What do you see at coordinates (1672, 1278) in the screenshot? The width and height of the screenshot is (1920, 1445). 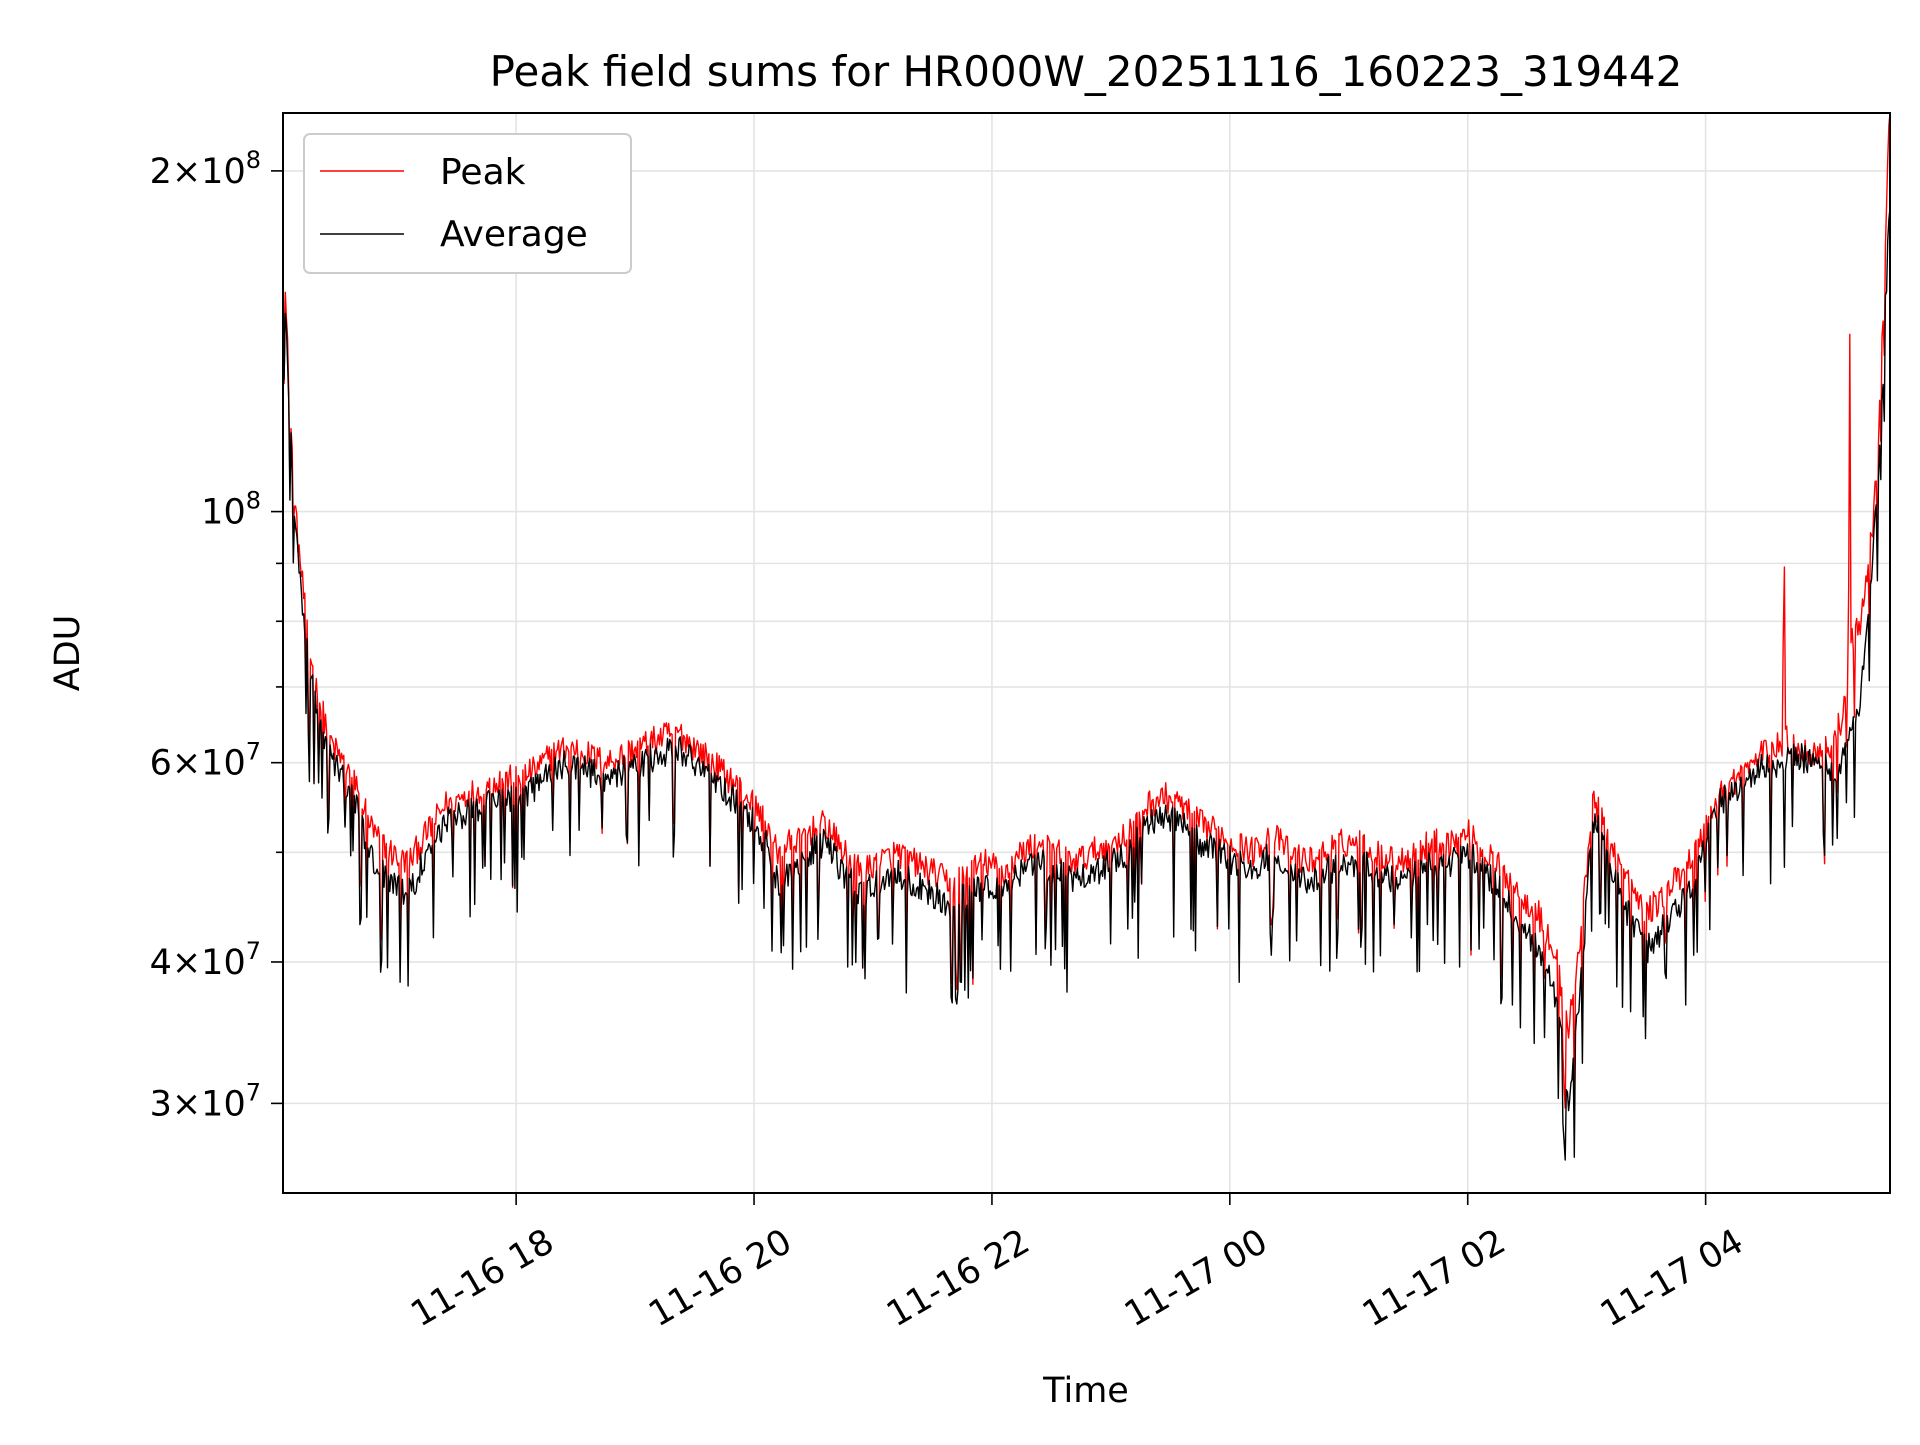 I see `x-tick-label: 11-17 04` at bounding box center [1672, 1278].